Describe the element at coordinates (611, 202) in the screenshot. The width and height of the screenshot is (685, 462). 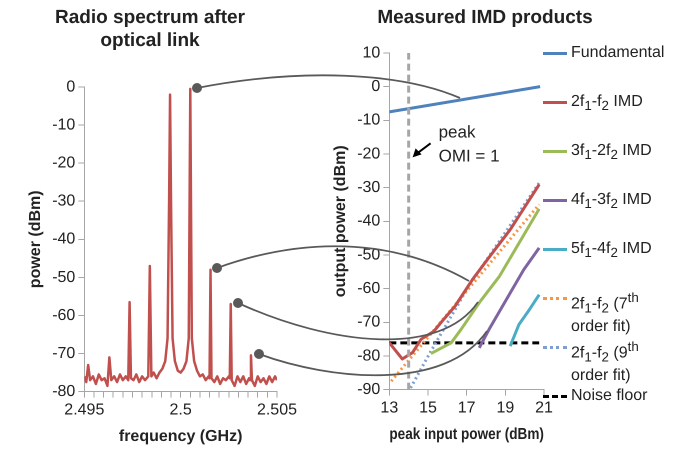
I see `legend-label: 4f$_{1}$-3f$_{2}$ IMD` at that location.